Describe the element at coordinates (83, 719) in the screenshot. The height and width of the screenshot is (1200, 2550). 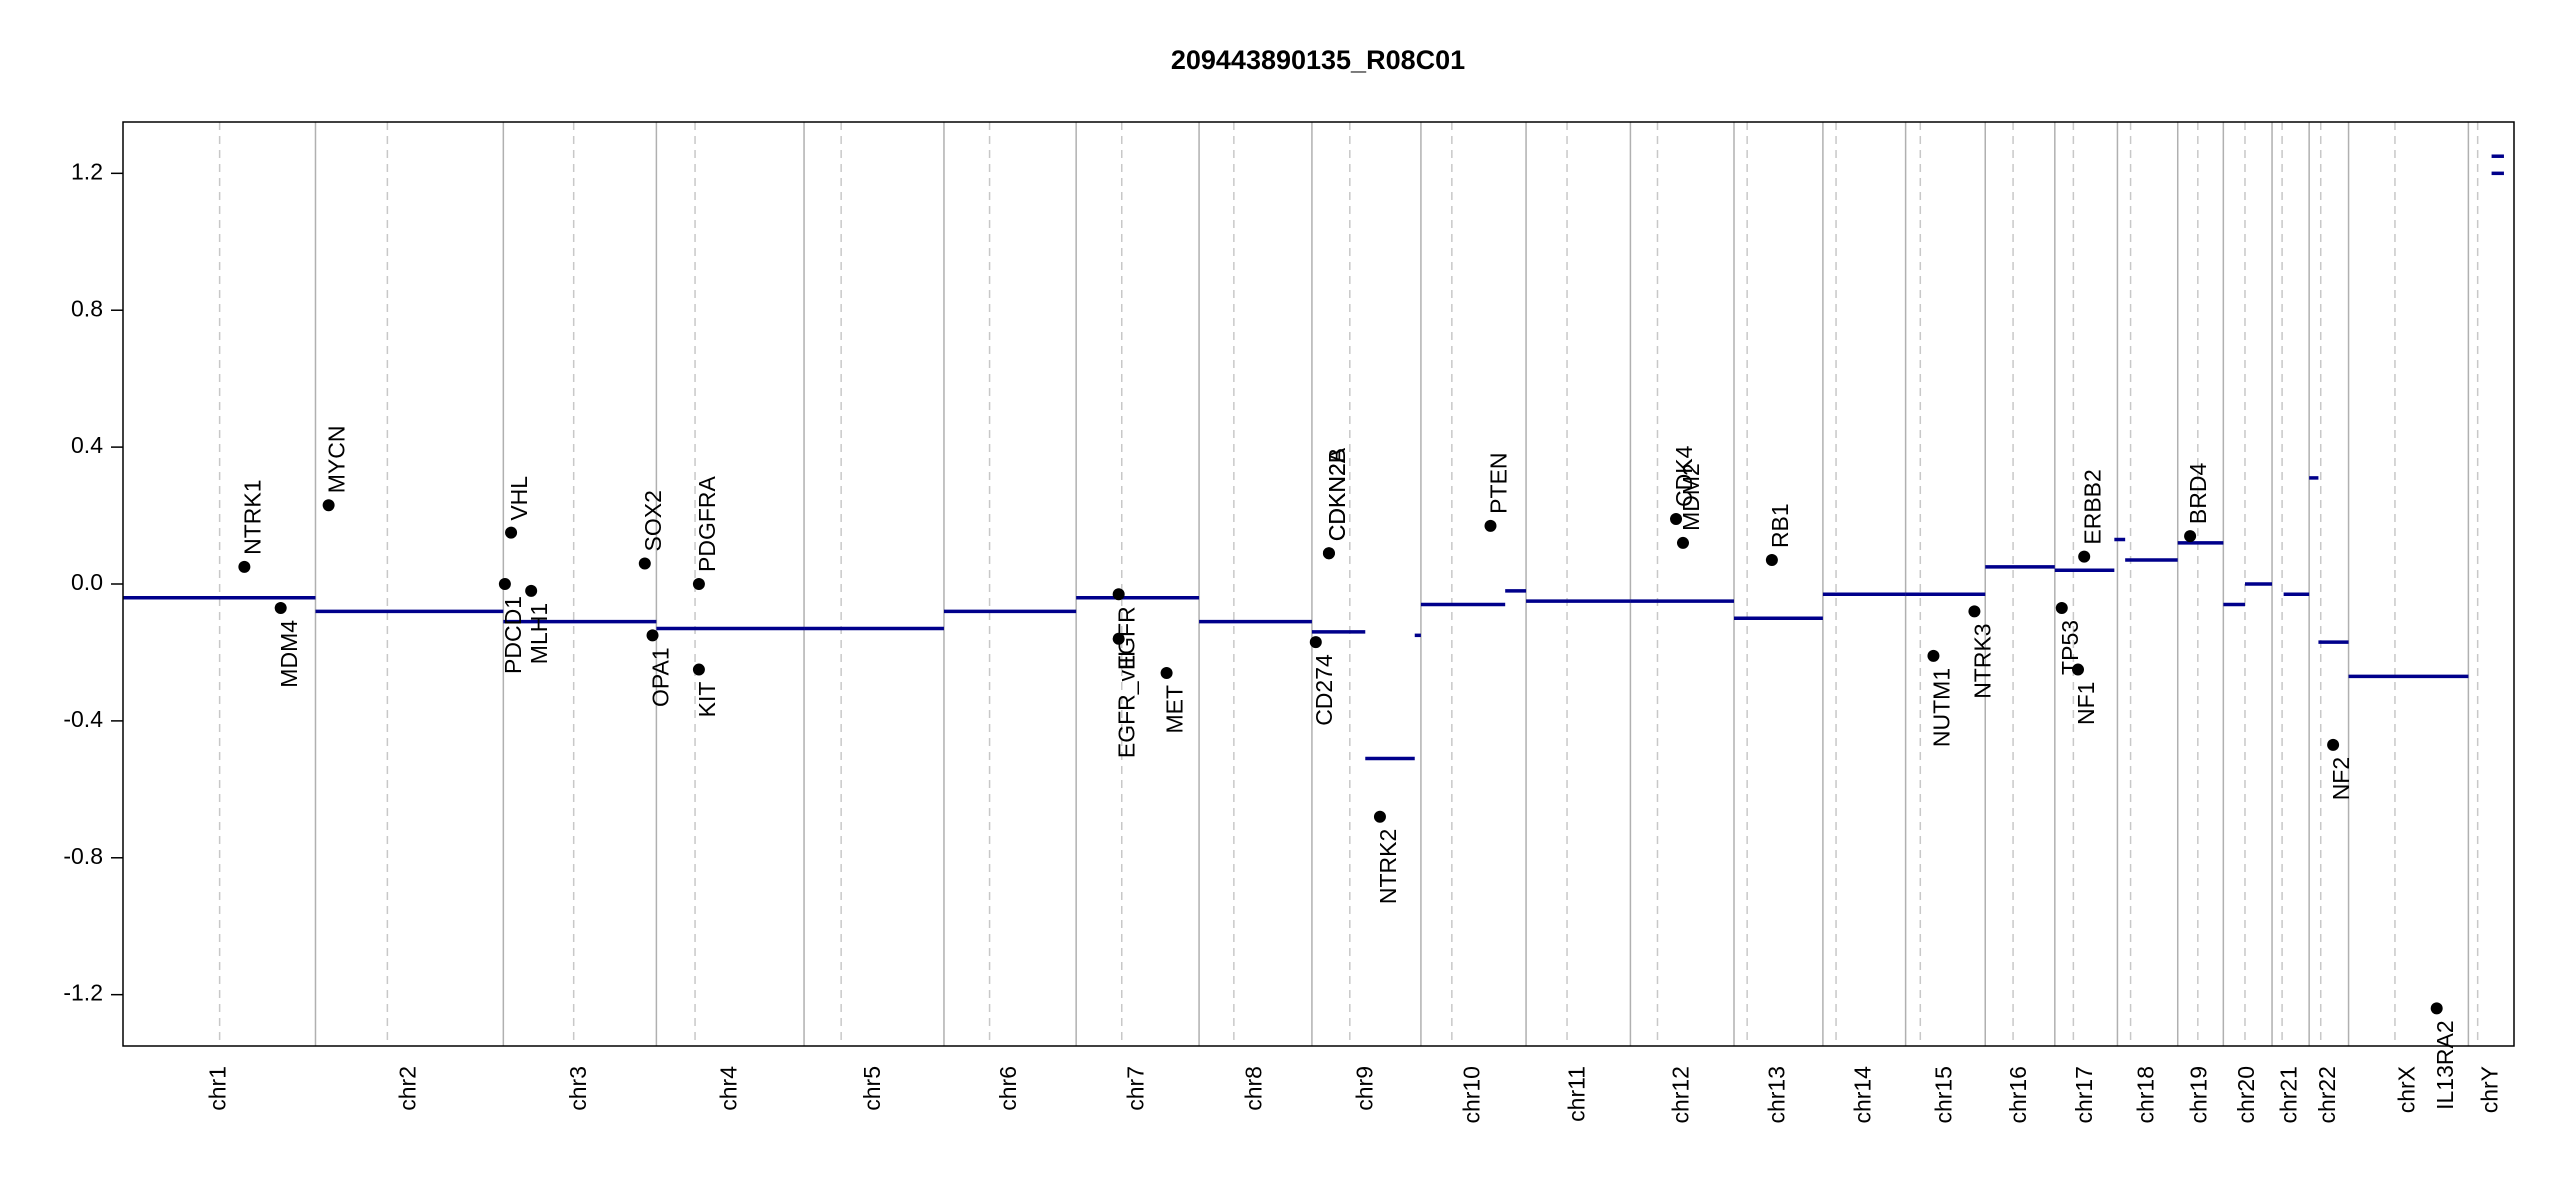
I see `y-tick-label: -0.4` at that location.